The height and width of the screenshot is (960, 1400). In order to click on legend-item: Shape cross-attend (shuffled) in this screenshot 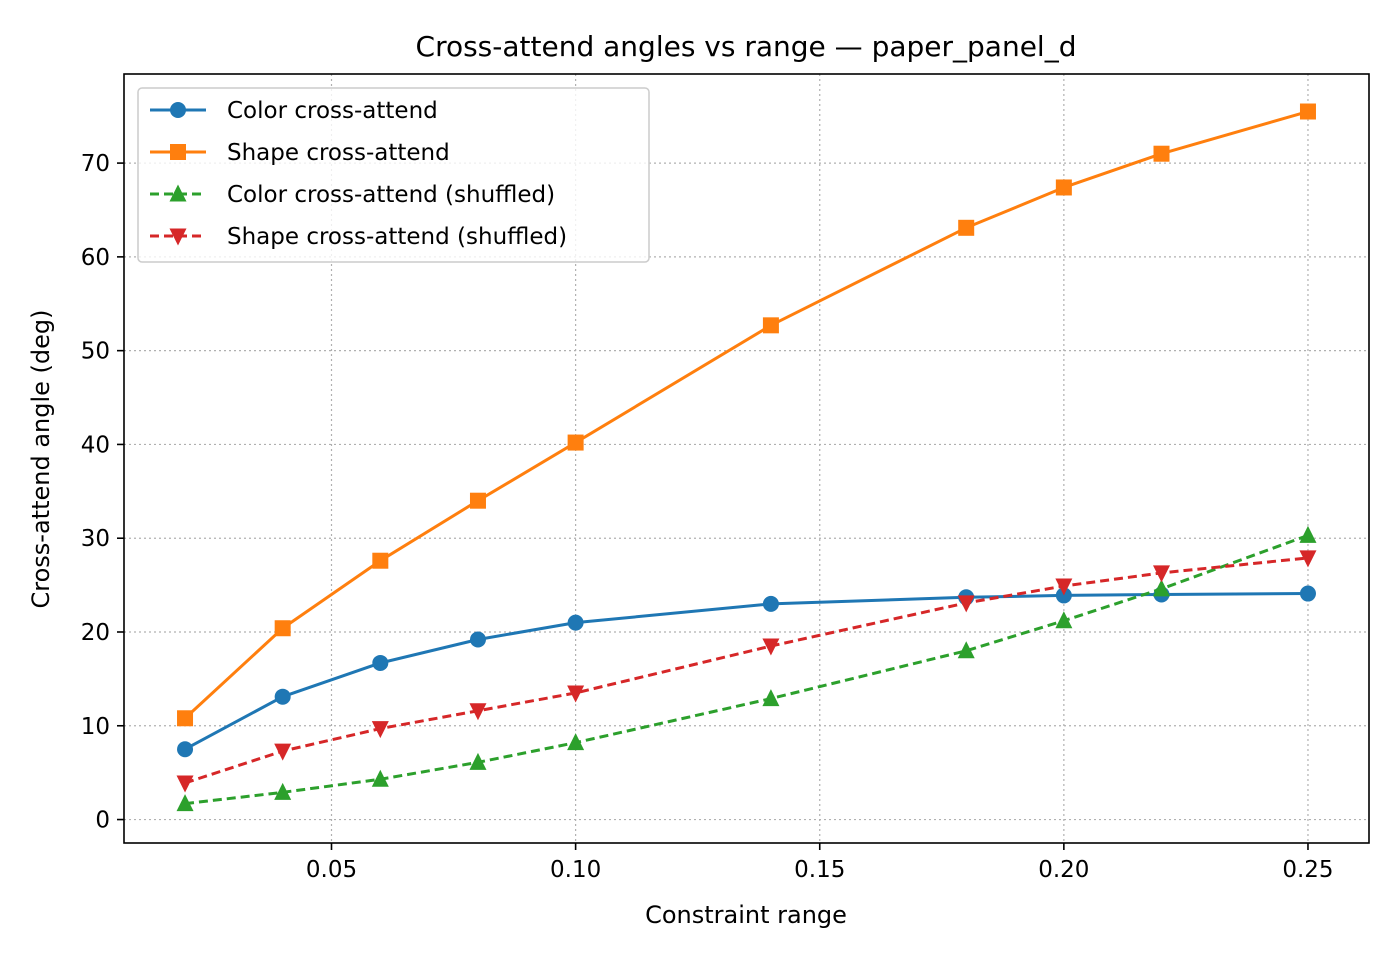, I will do `click(358, 237)`.